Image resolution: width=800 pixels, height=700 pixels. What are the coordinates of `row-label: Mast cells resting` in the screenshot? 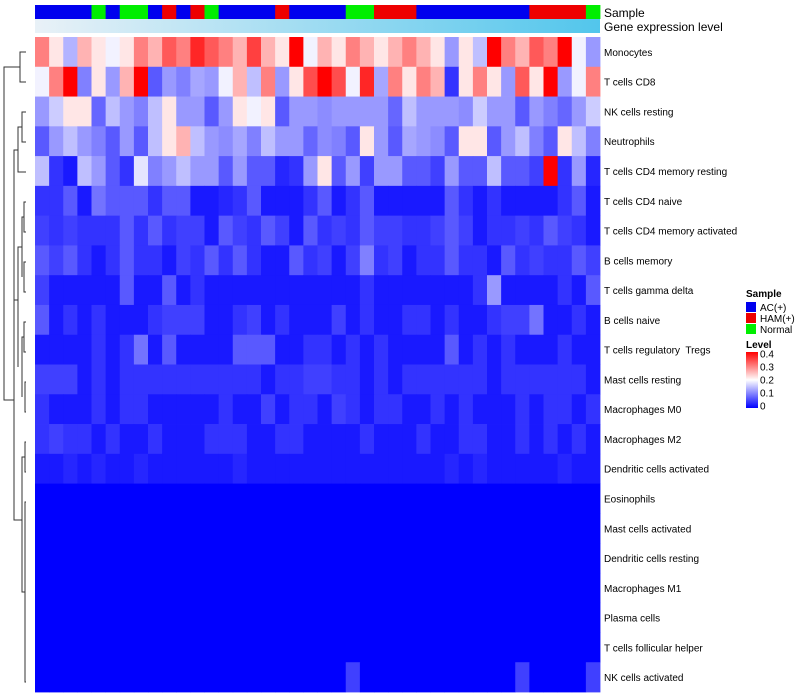 It's located at (642, 380).